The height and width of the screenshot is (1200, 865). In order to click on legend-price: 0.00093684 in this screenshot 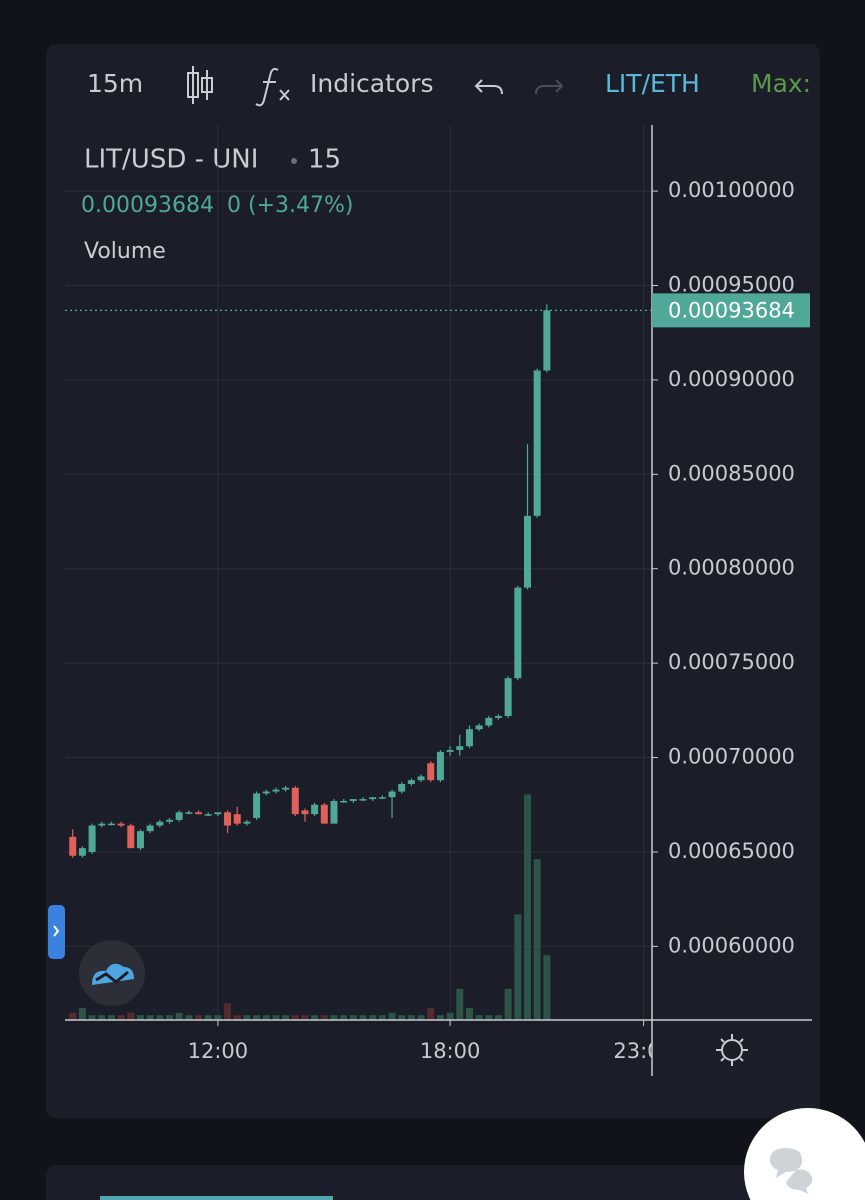, I will do `click(147, 205)`.